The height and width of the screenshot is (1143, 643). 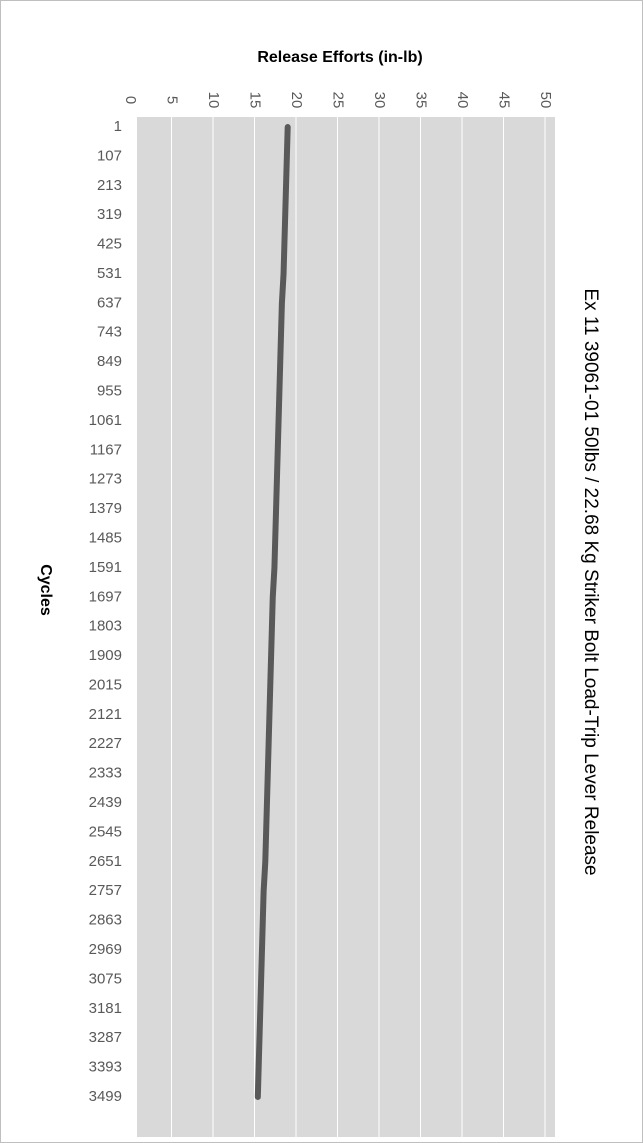 What do you see at coordinates (105, 714) in the screenshot?
I see `x-tick-label: 2121` at bounding box center [105, 714].